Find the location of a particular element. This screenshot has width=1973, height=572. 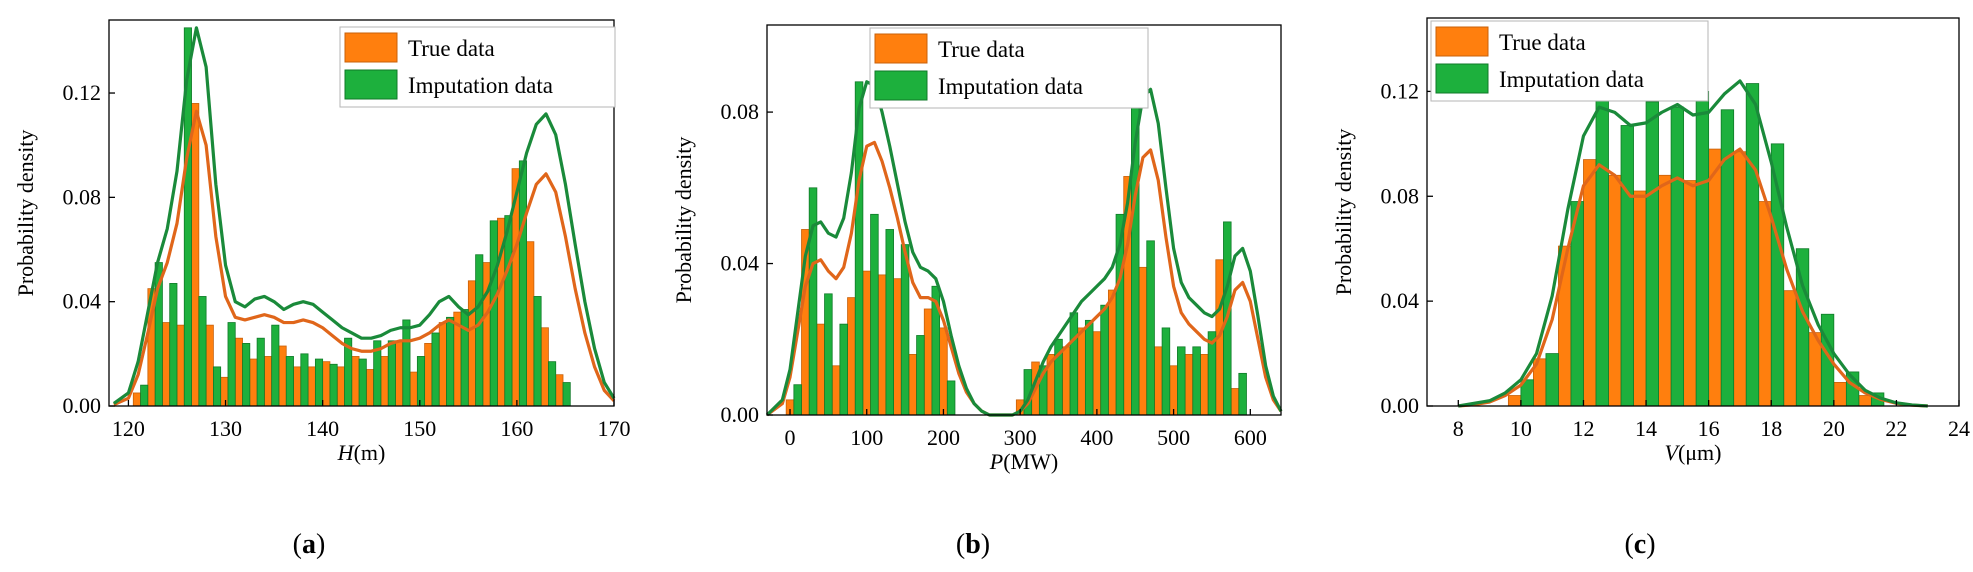

panel-b-y-ticks: 0.00 0.04 0.08 is located at coordinates (747, 263).